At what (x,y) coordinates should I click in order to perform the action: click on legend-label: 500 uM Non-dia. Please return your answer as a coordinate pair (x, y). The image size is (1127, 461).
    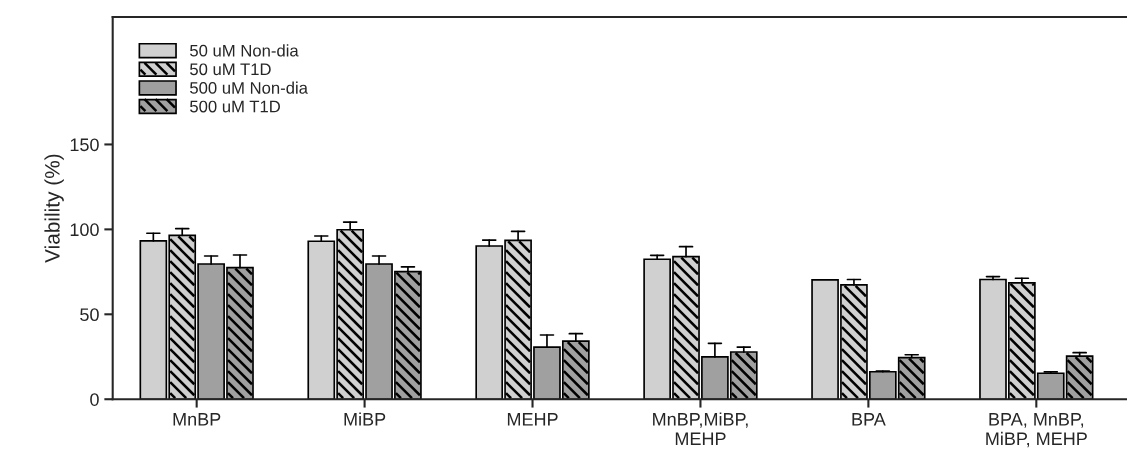
    Looking at the image, I should click on (249, 87).